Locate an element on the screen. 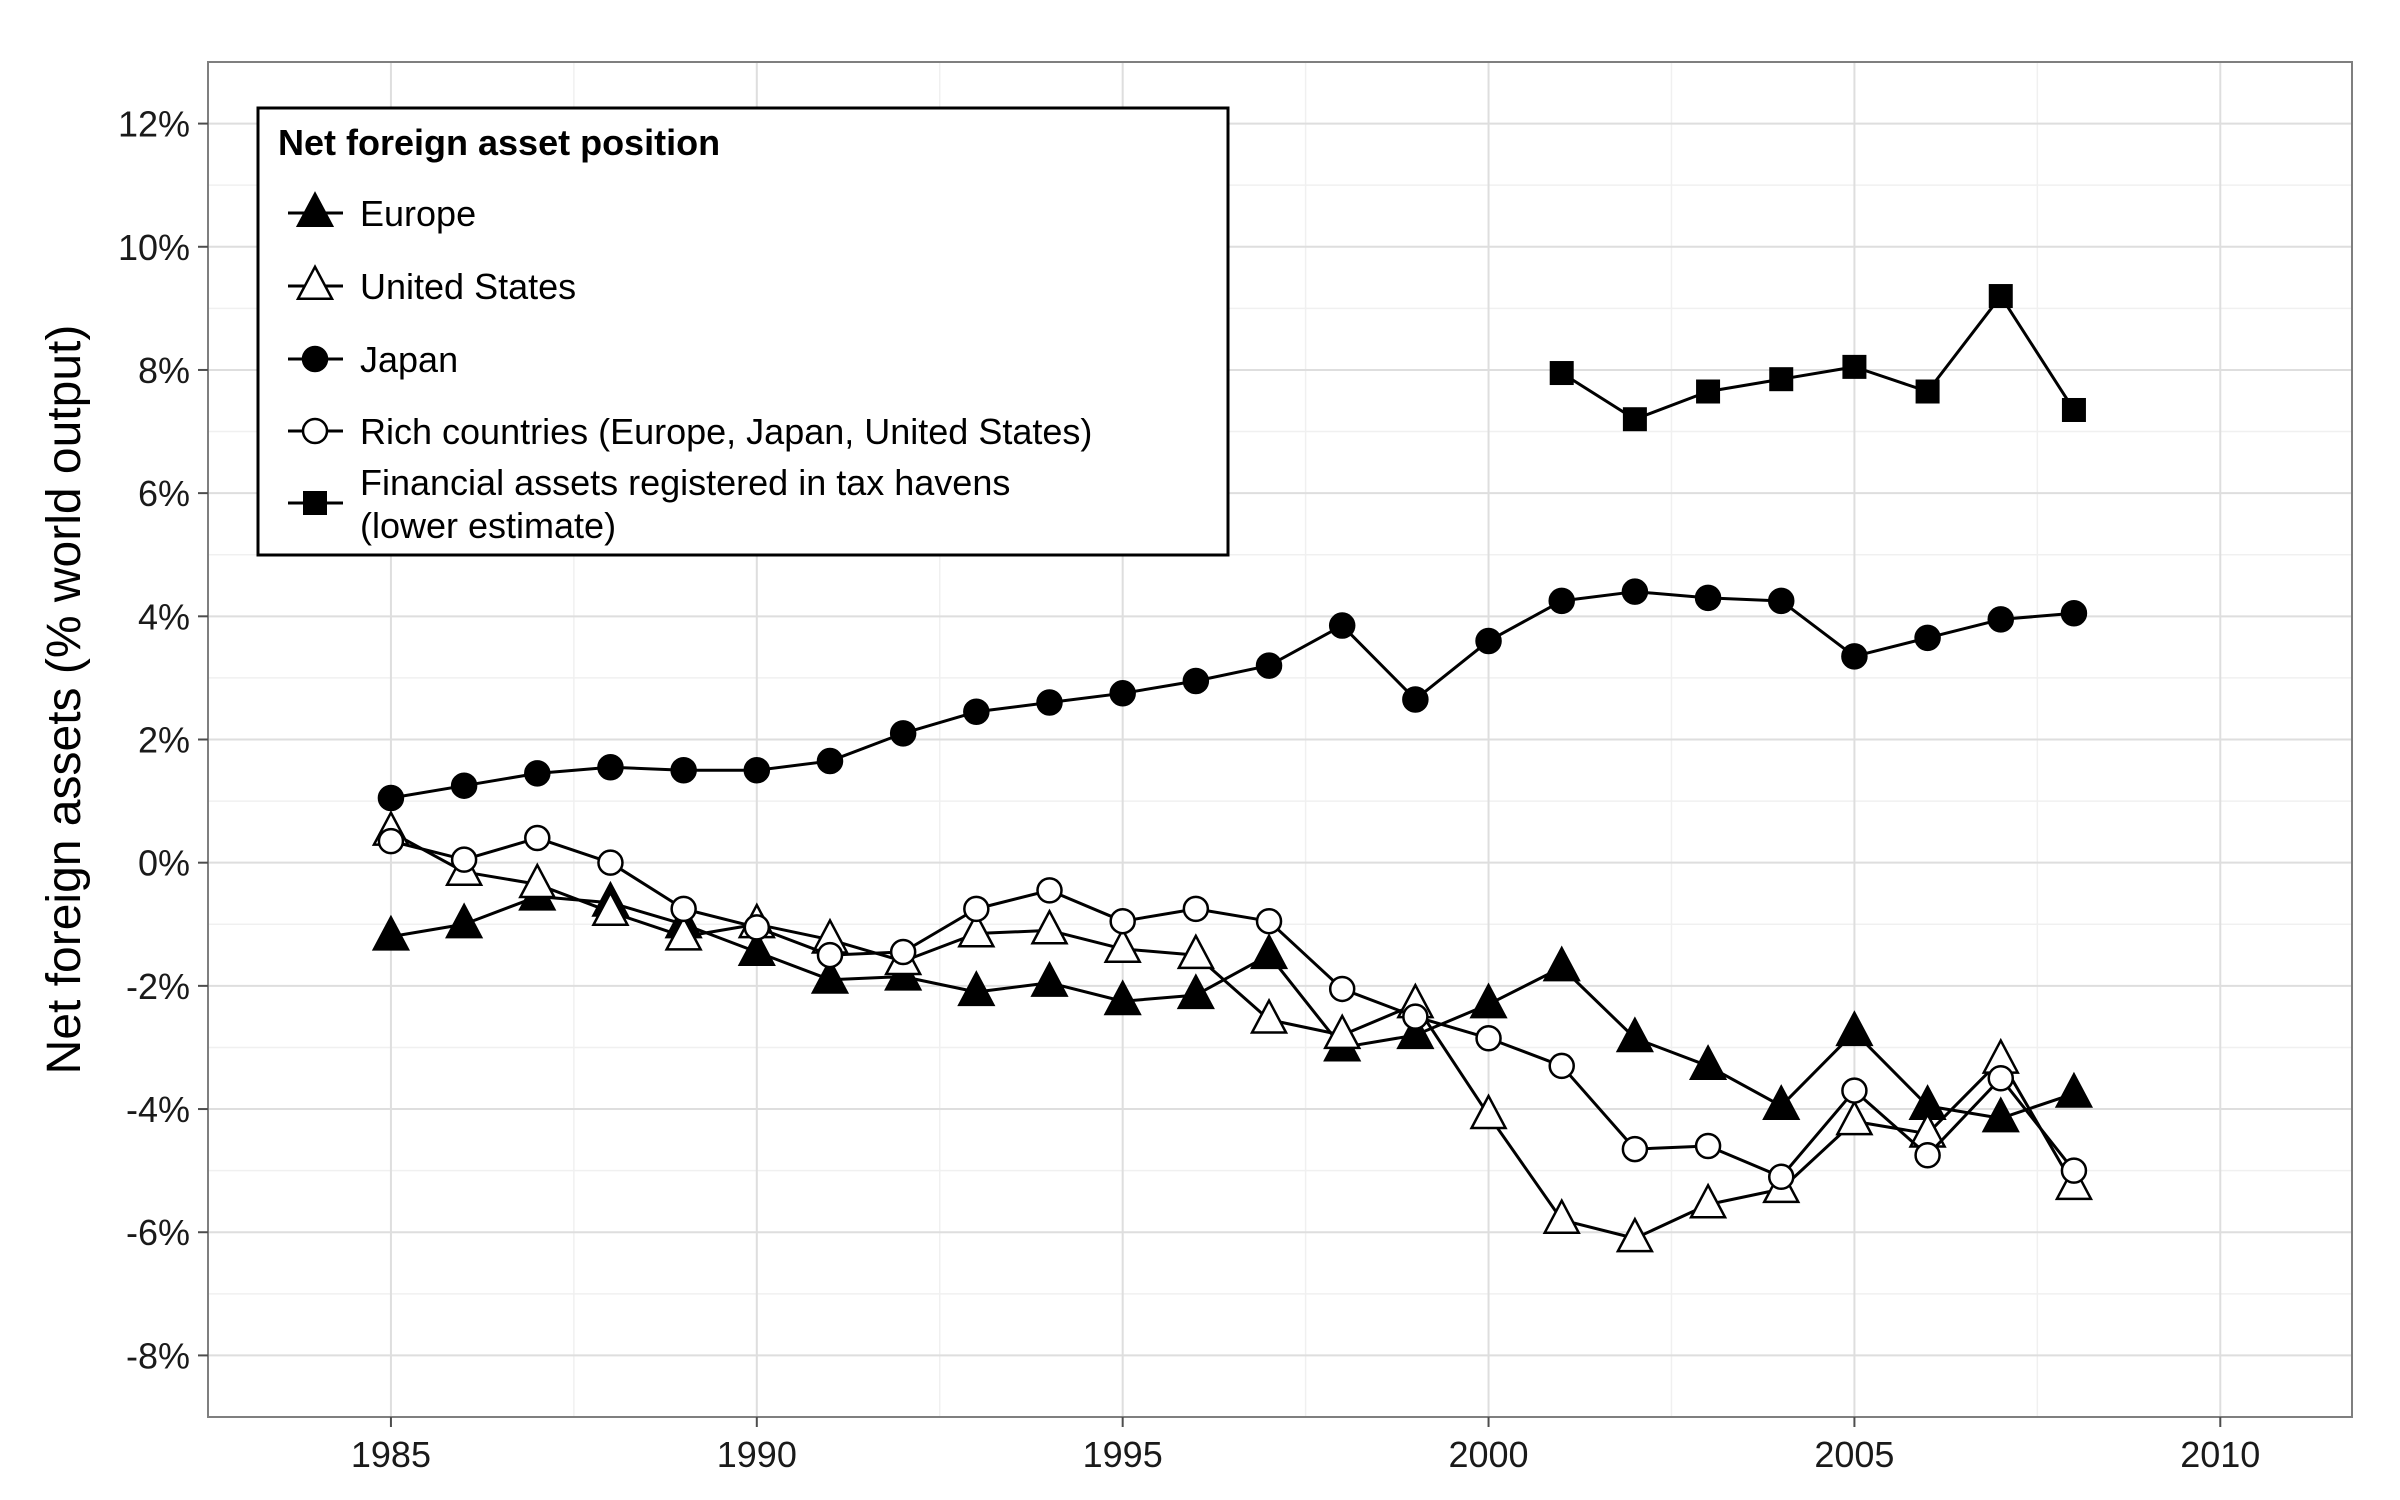 The width and height of the screenshot is (2400, 1500). x-tick-label: 1995 is located at coordinates (1123, 1454).